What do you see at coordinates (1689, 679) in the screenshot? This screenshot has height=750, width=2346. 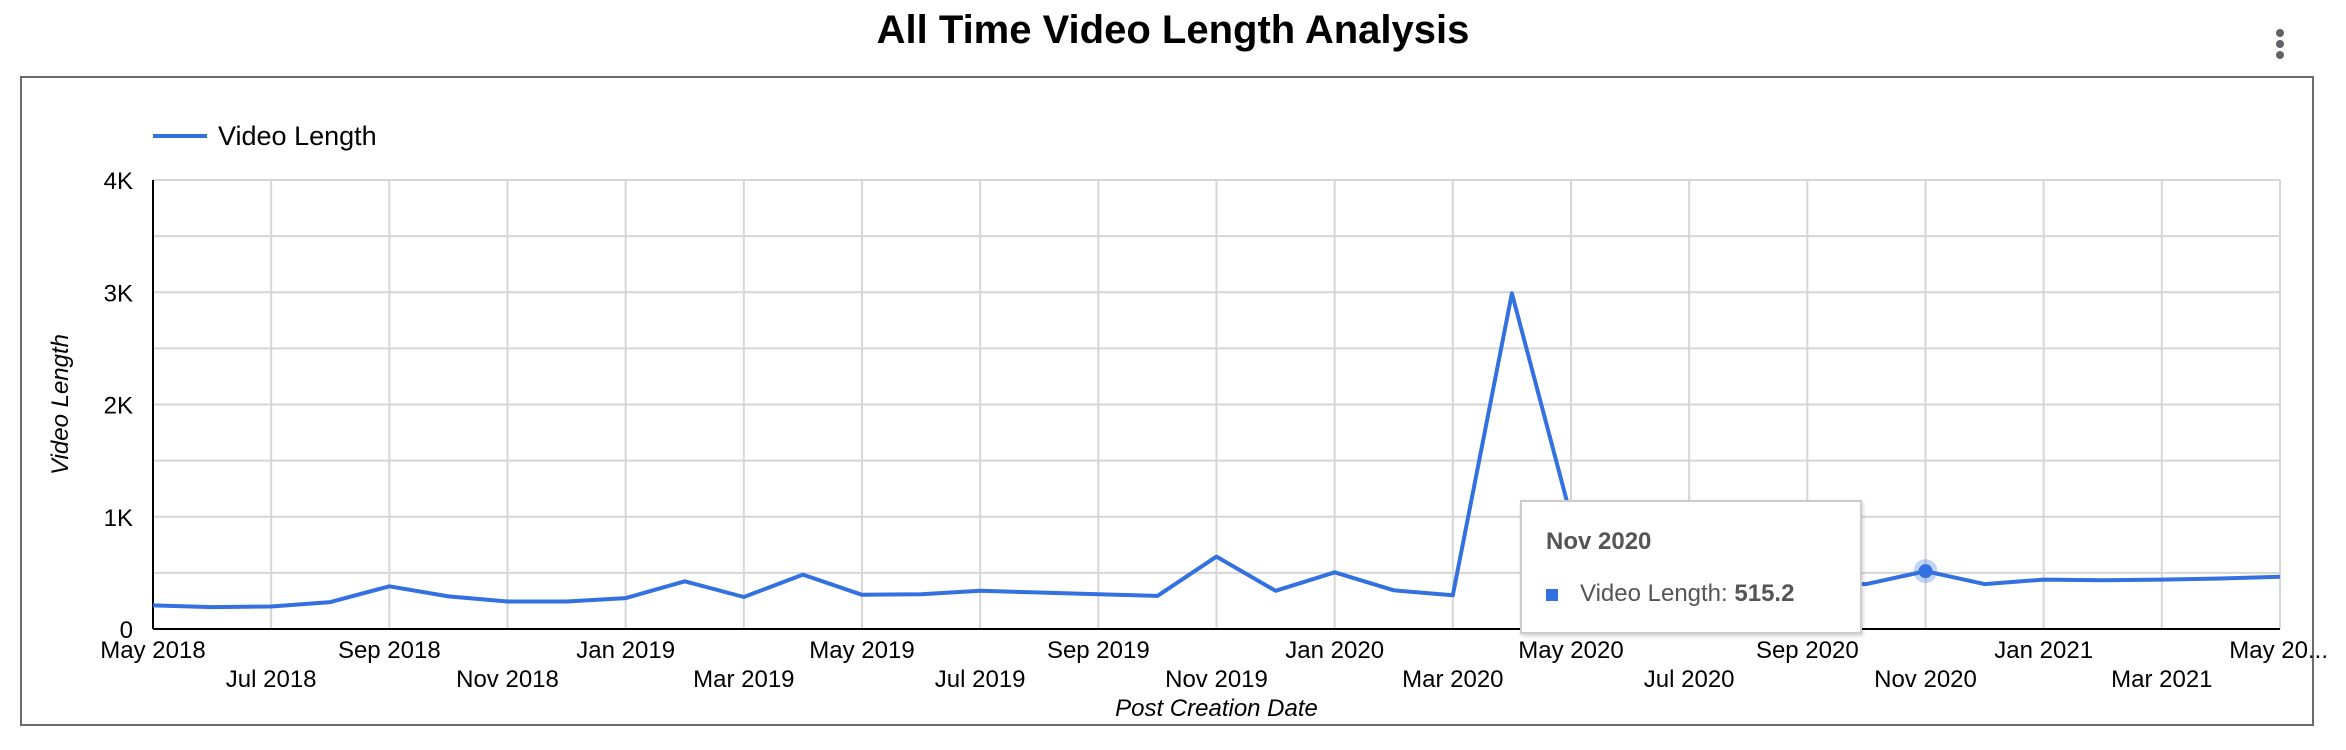 I see `x-tick-label: Jul 2020` at bounding box center [1689, 679].